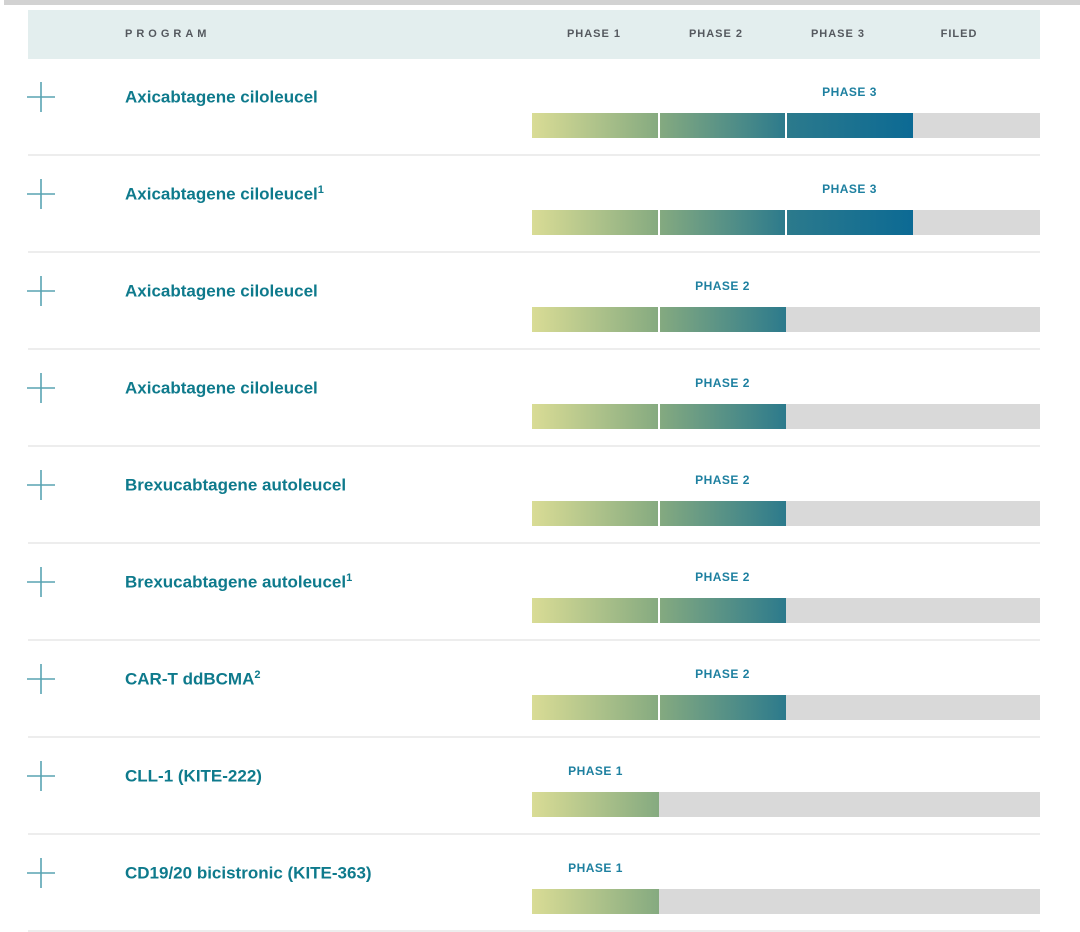 The height and width of the screenshot is (932, 1080). What do you see at coordinates (542, 2) in the screenshot?
I see `top-scrollbar-strip` at bounding box center [542, 2].